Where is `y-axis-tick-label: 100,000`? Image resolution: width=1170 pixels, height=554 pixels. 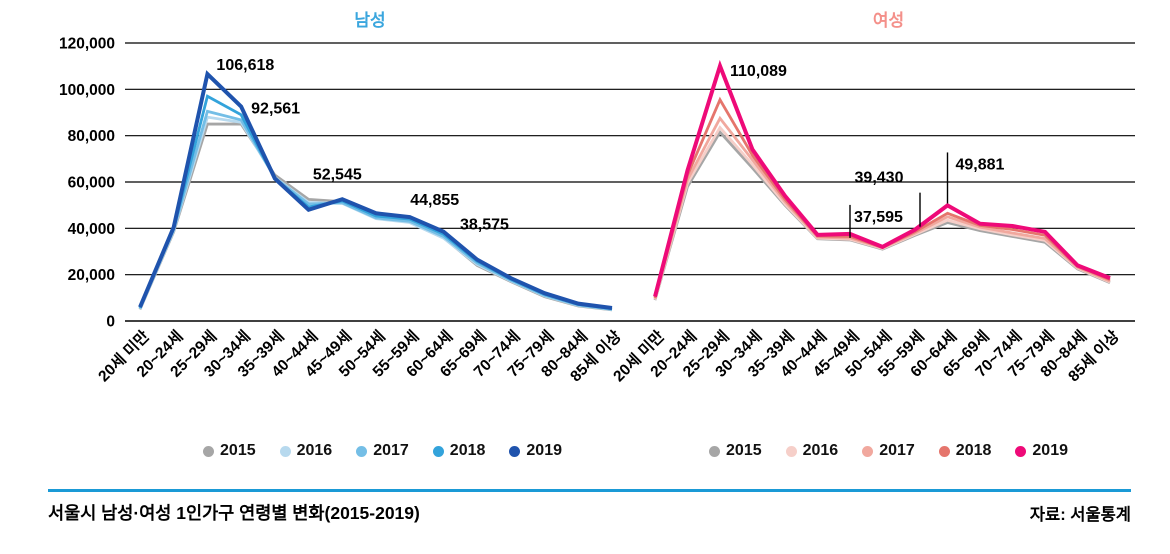
y-axis-tick-label: 100,000 is located at coordinates (87, 90).